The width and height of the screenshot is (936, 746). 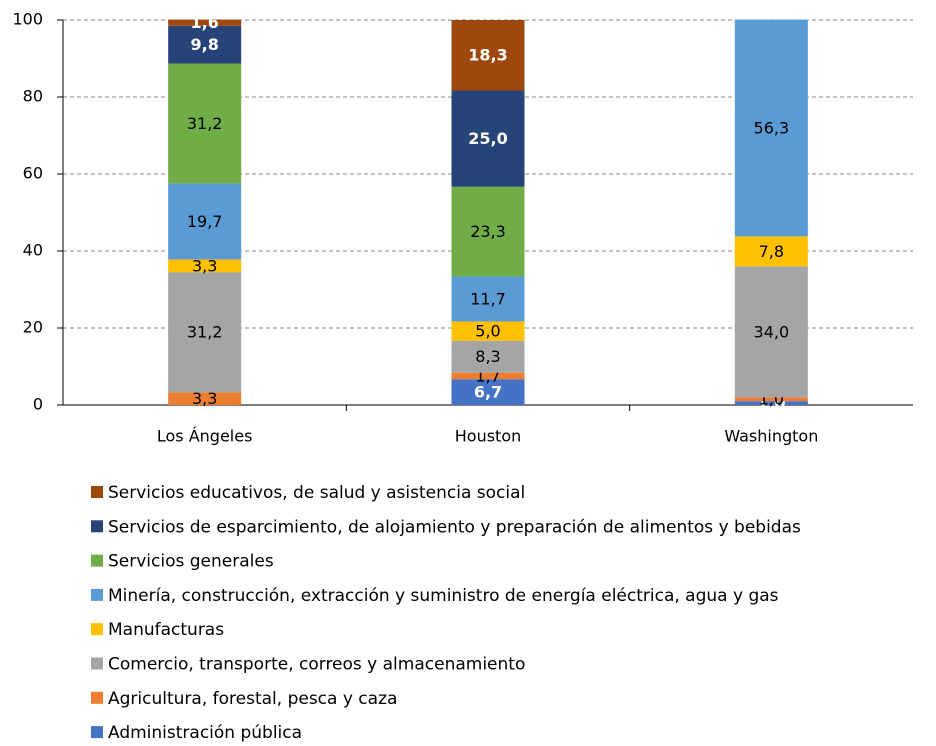 I want to click on data-label: 19,7, so click(x=205, y=221).